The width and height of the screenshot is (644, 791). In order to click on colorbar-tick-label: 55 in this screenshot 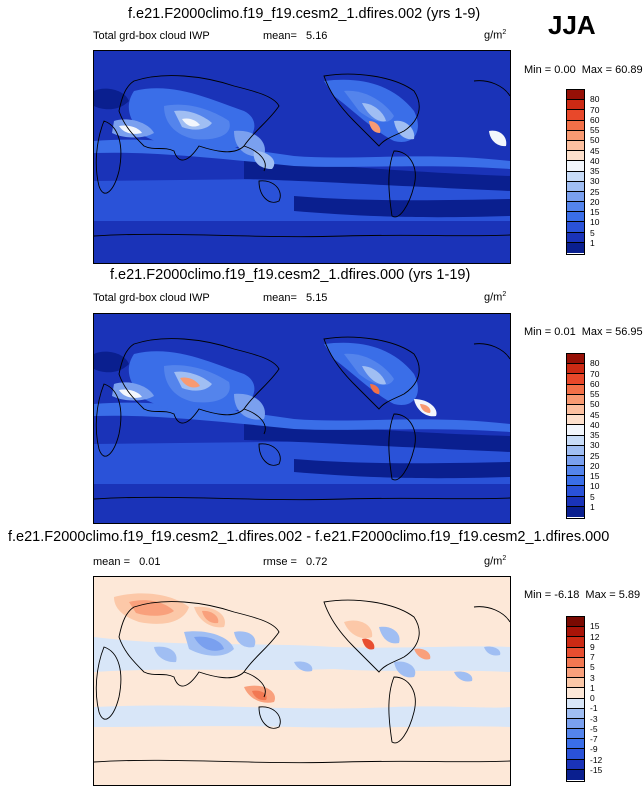, I will do `click(595, 130)`.